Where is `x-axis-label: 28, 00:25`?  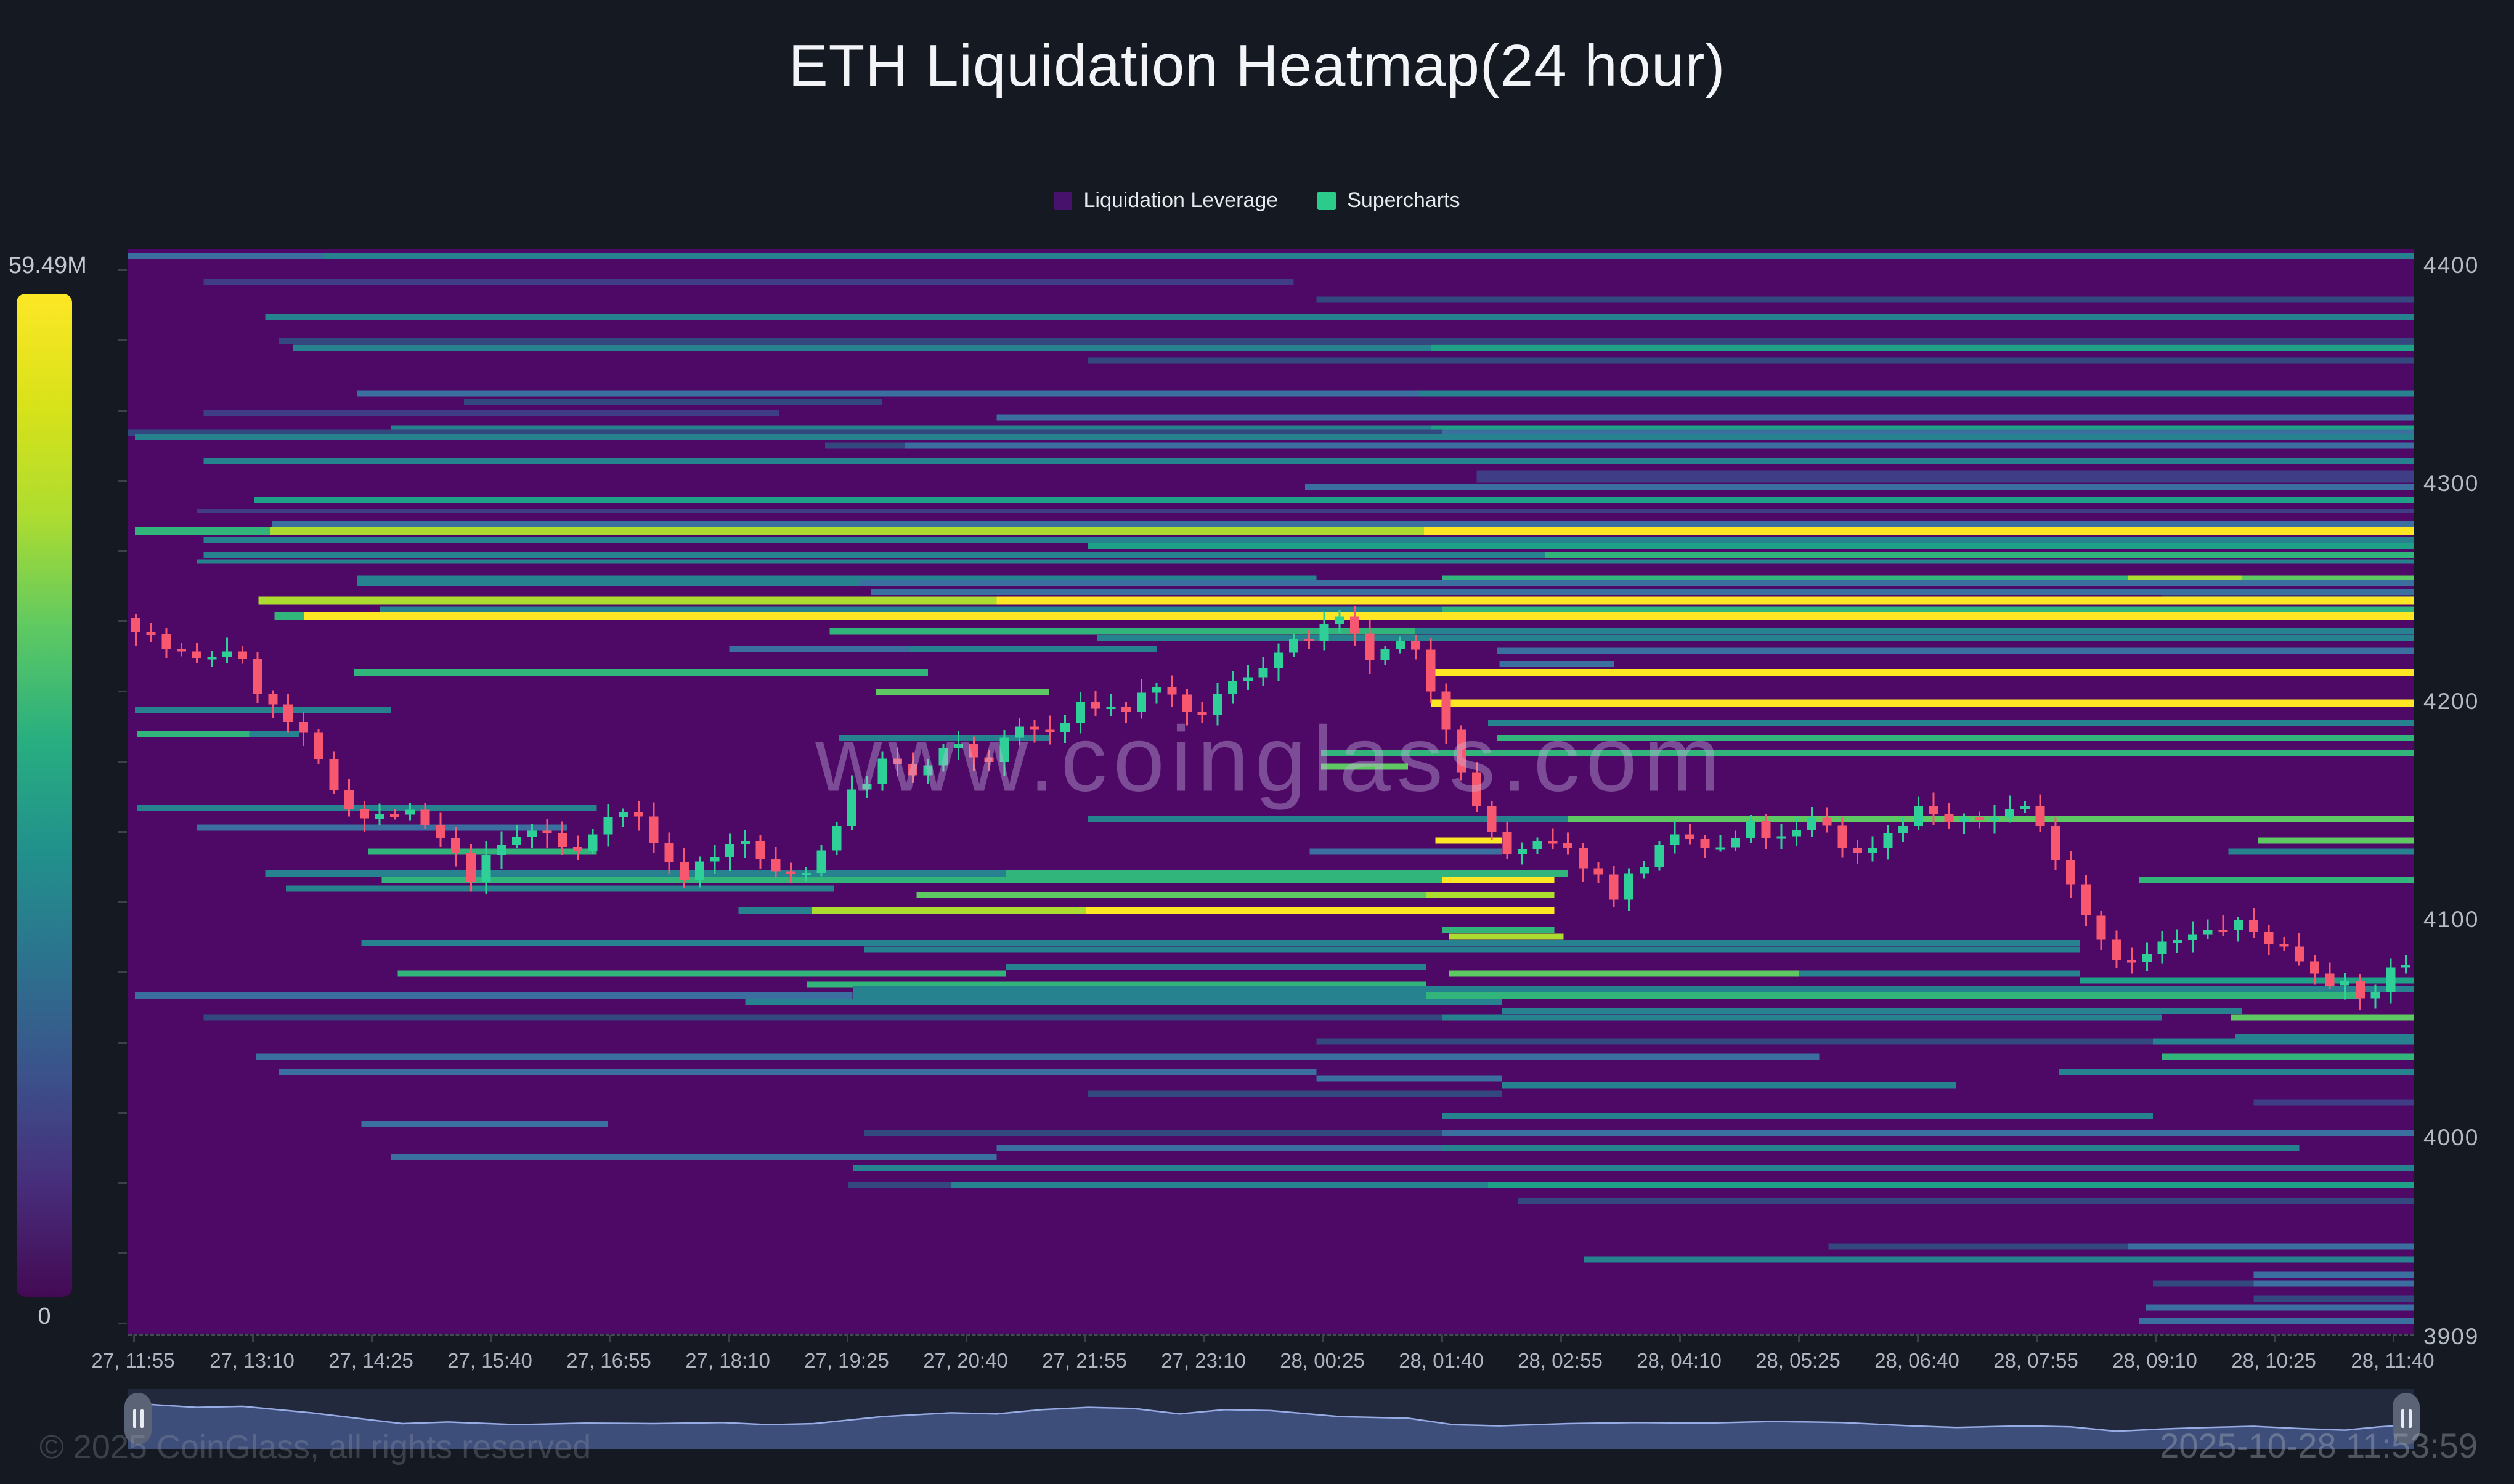 x-axis-label: 28, 00:25 is located at coordinates (1322, 1360).